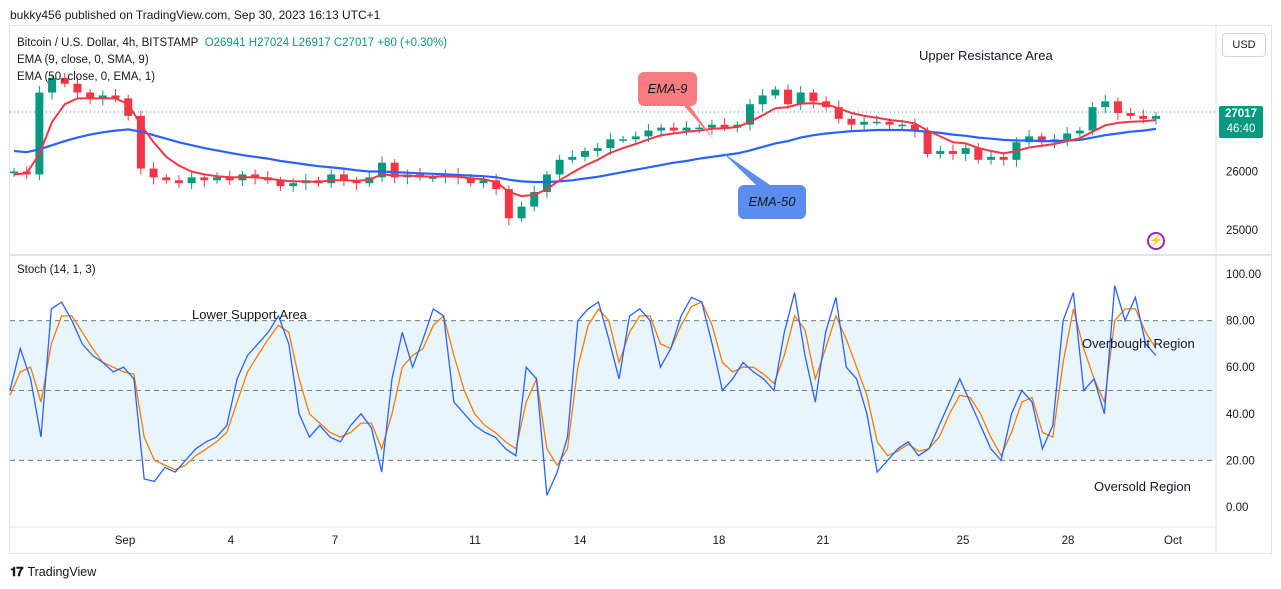  What do you see at coordinates (83, 60) in the screenshot?
I see `ema9-legend: EMA (9, close, 0, SMA, 9)` at bounding box center [83, 60].